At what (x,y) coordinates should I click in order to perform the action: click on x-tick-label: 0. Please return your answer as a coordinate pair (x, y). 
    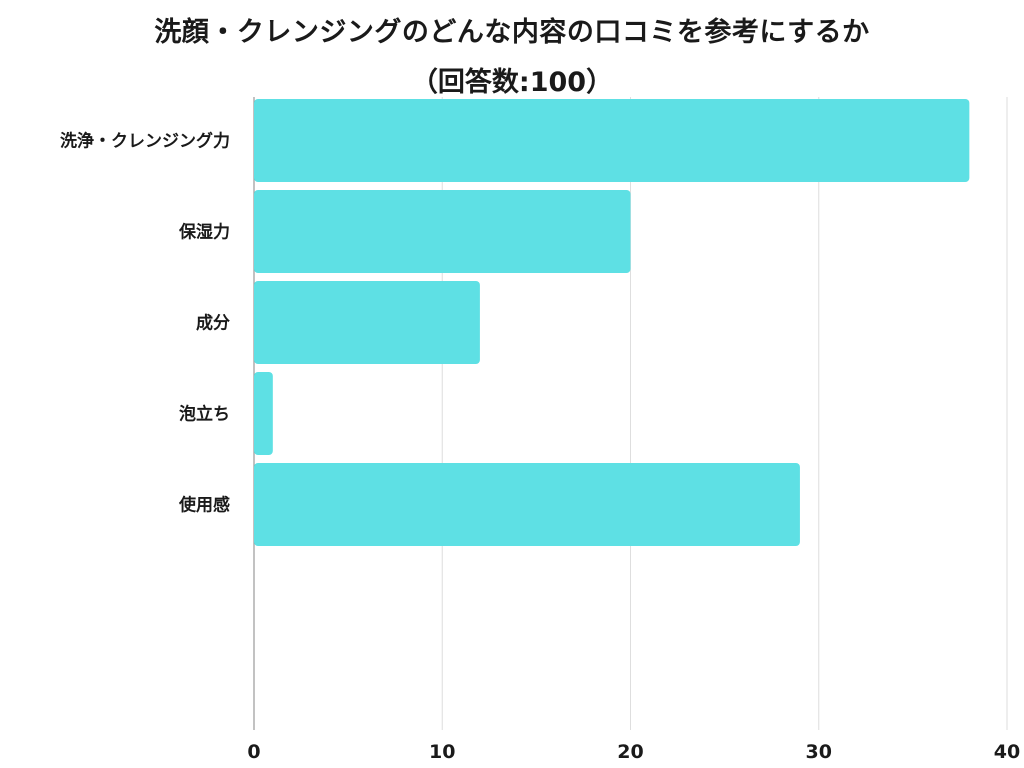
    Looking at the image, I should click on (253, 752).